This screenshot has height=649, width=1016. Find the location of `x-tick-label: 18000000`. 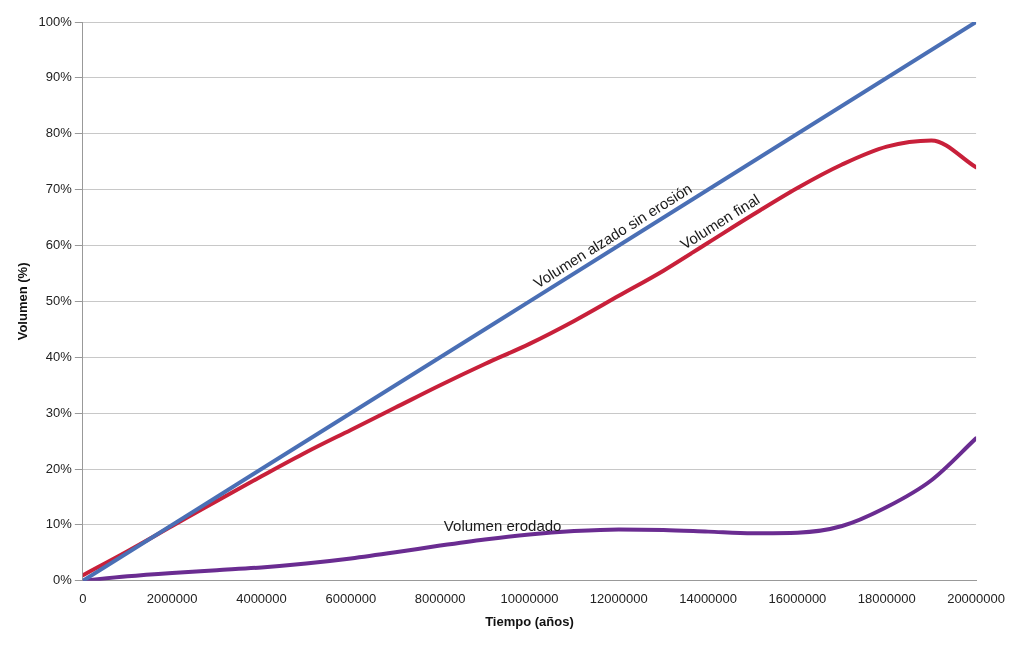

x-tick-label: 18000000 is located at coordinates (886, 599).